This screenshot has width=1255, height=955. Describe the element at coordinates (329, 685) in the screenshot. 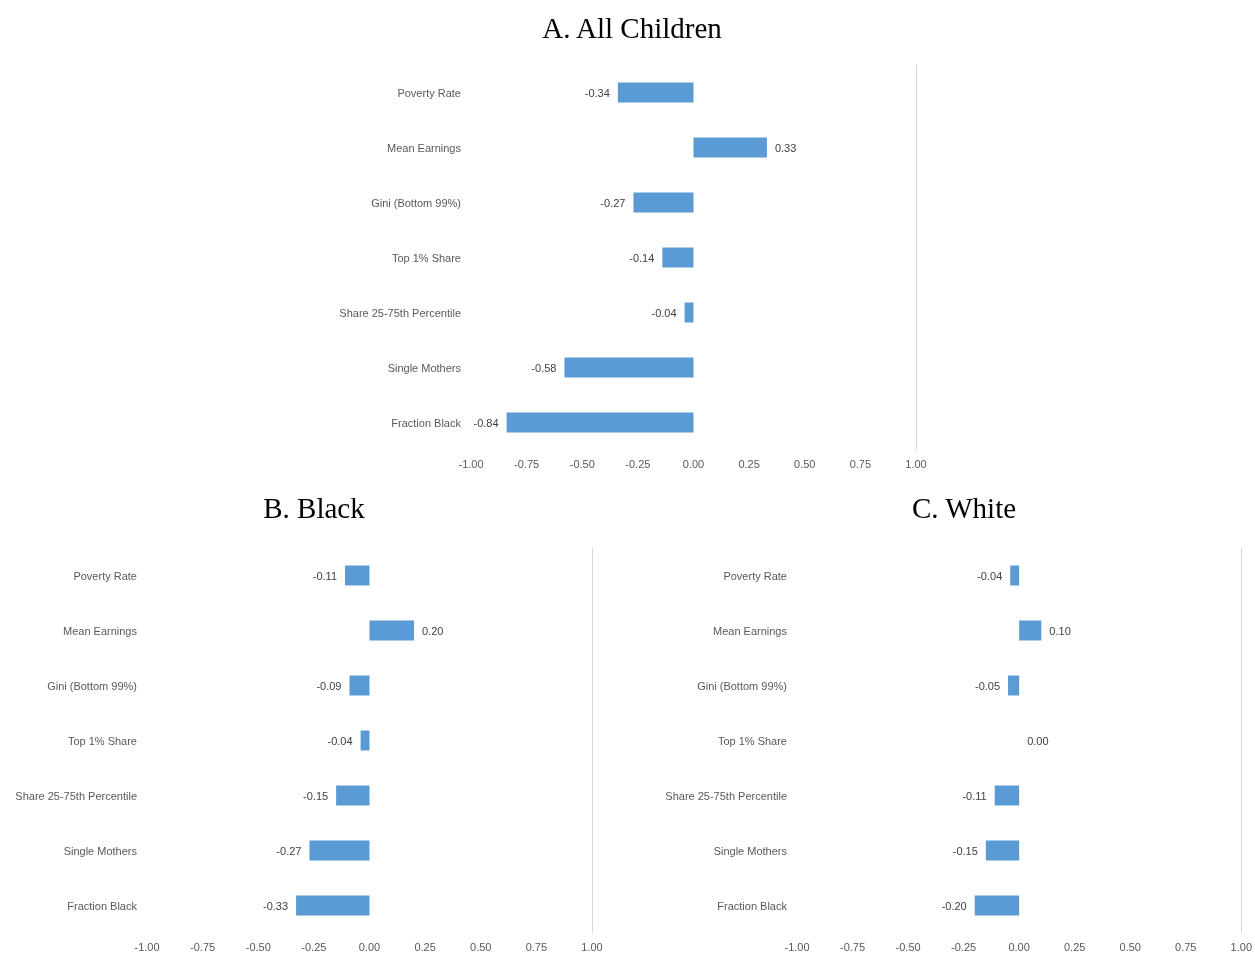

I see `data-label: -0.09` at that location.